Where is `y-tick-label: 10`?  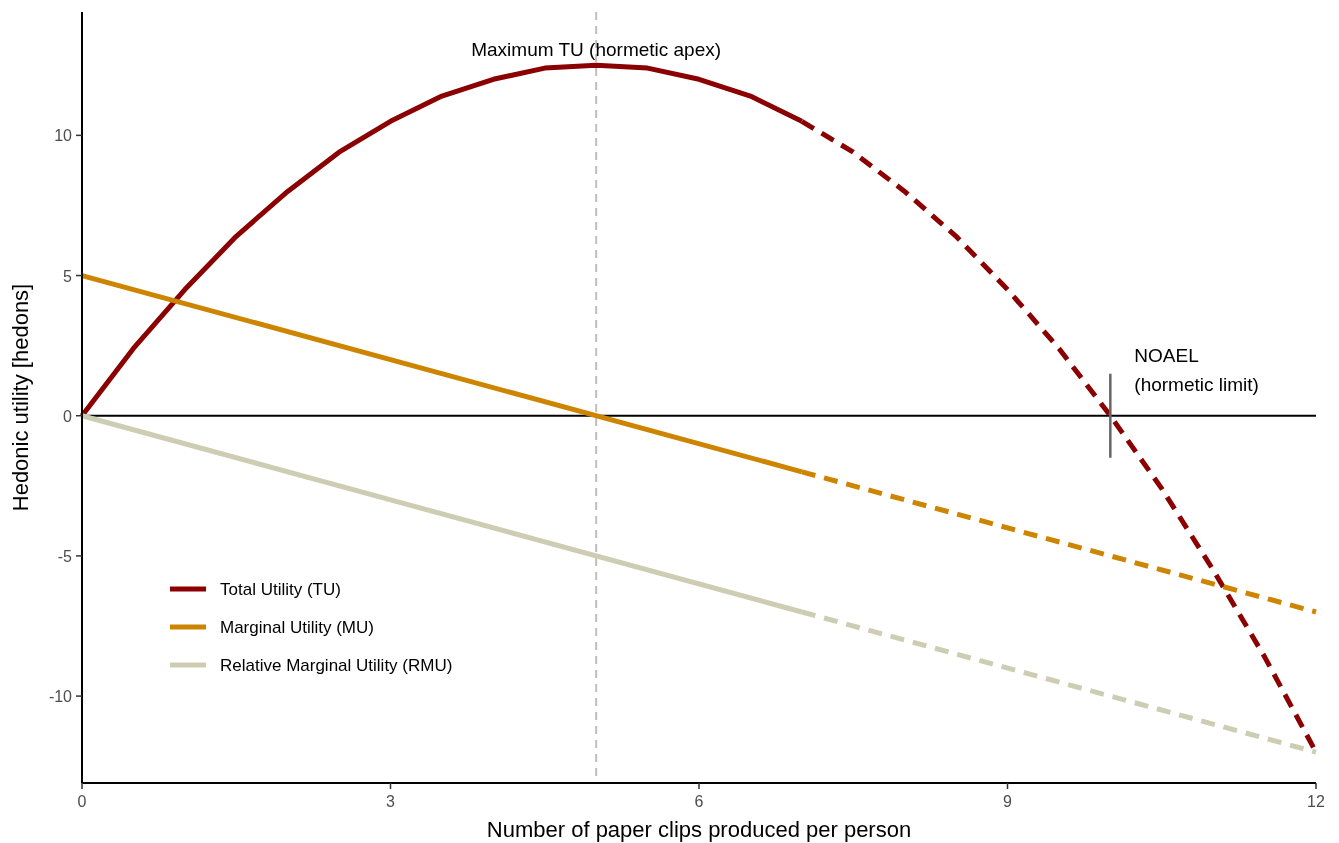 y-tick-label: 10 is located at coordinates (63, 136).